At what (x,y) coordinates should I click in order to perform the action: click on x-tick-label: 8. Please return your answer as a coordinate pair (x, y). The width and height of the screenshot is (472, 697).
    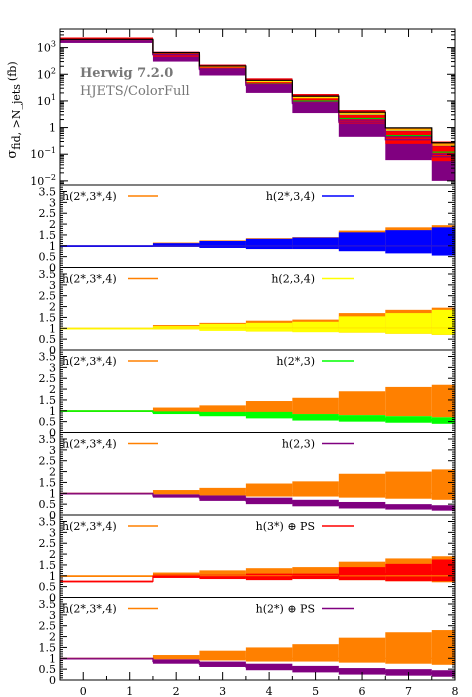
    Looking at the image, I should click on (455, 691).